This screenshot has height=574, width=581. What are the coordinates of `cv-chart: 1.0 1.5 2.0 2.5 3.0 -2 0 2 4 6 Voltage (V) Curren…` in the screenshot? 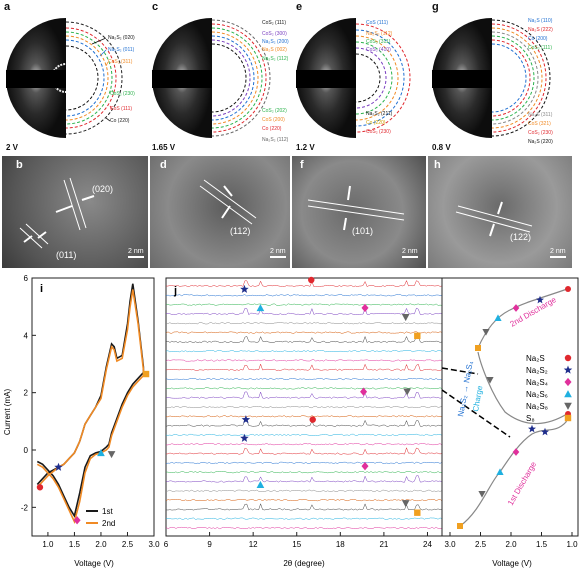 It's located at (81, 421).